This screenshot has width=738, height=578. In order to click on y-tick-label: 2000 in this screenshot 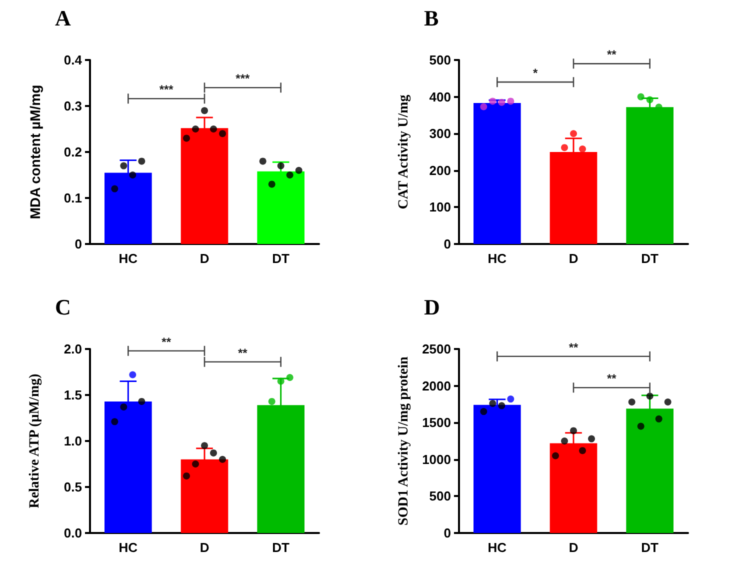, I will do `click(436, 386)`.